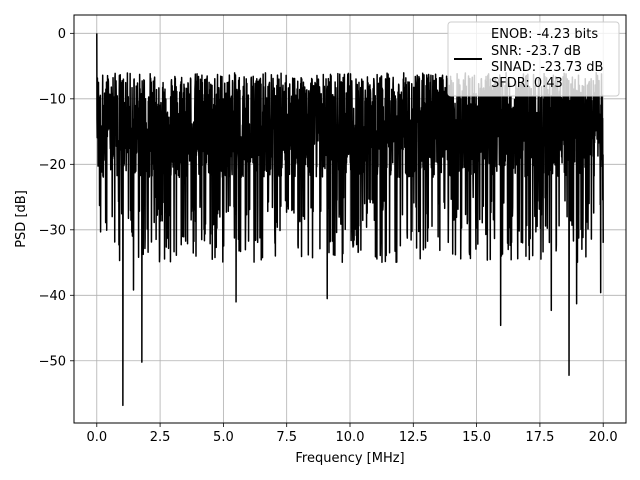 This screenshot has width=640, height=480. I want to click on x-tick-label: 7.5, so click(286, 437).